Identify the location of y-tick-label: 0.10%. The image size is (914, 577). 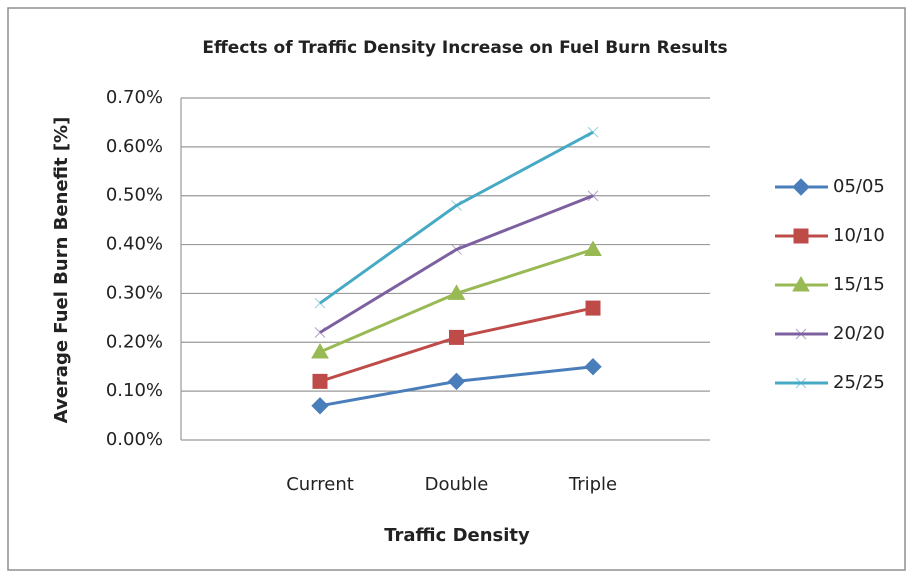
(134, 390).